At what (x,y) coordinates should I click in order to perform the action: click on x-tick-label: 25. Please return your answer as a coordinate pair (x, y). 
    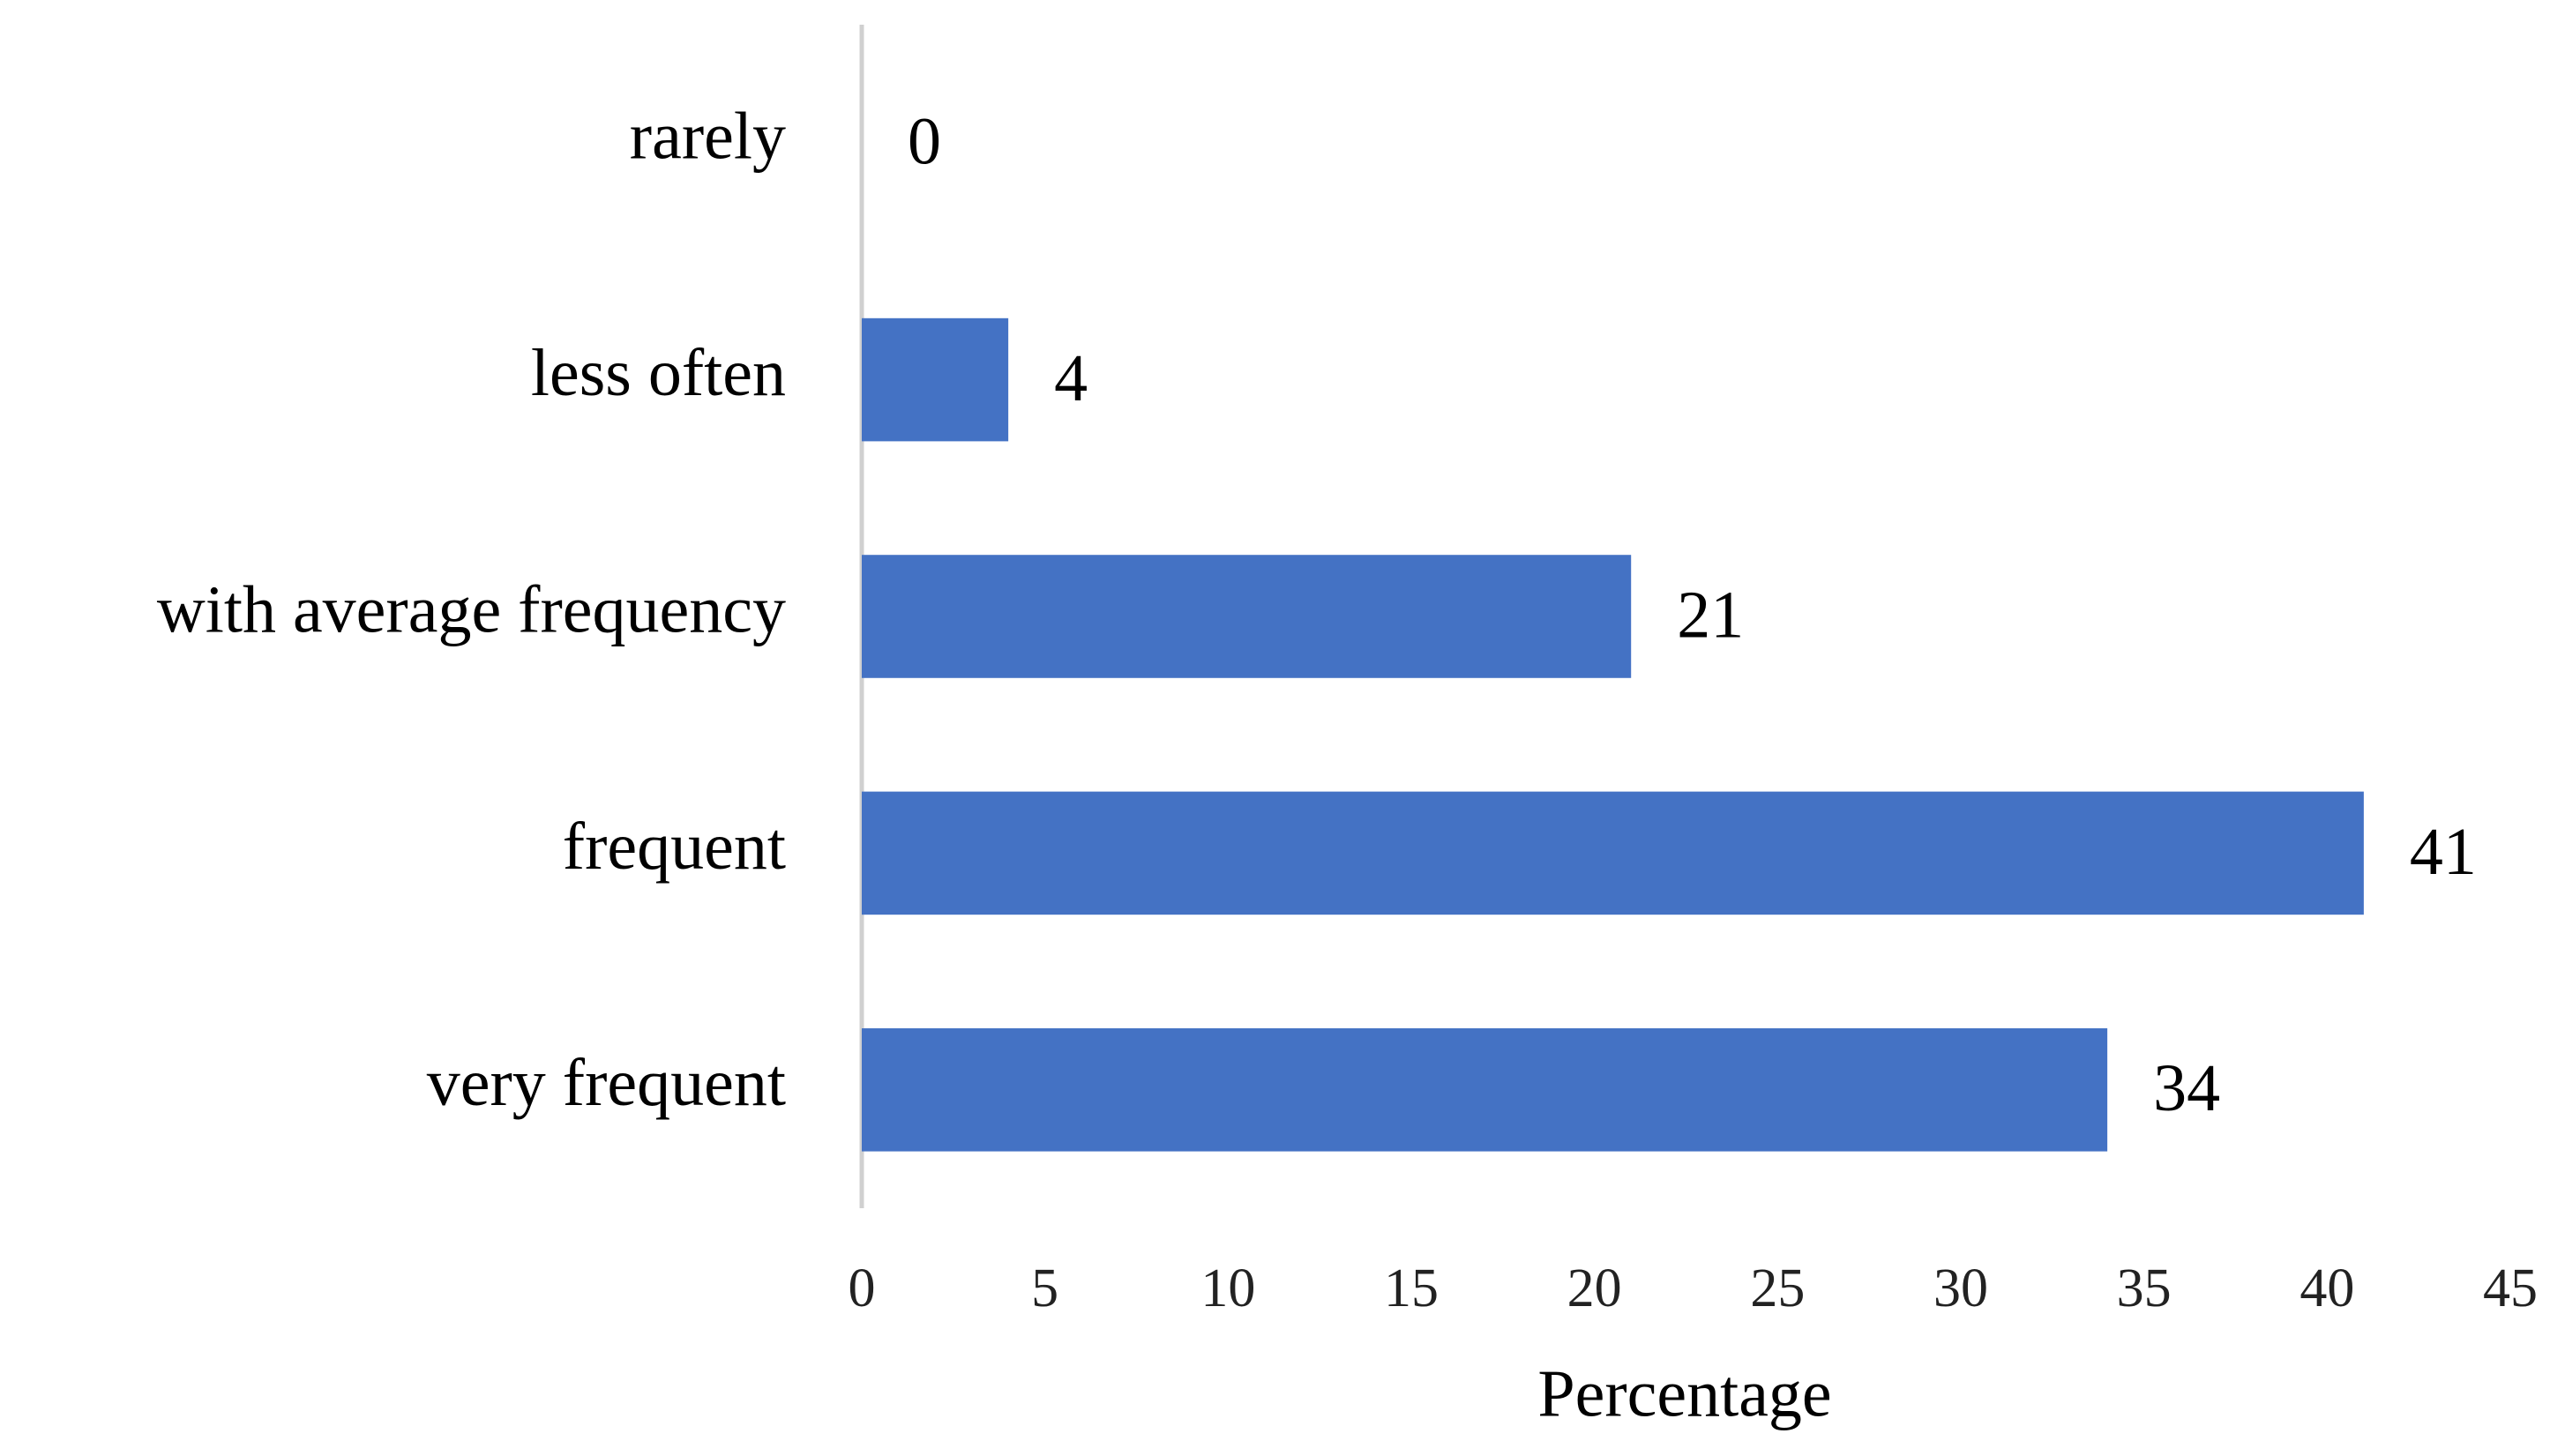
    Looking at the image, I should click on (1777, 1288).